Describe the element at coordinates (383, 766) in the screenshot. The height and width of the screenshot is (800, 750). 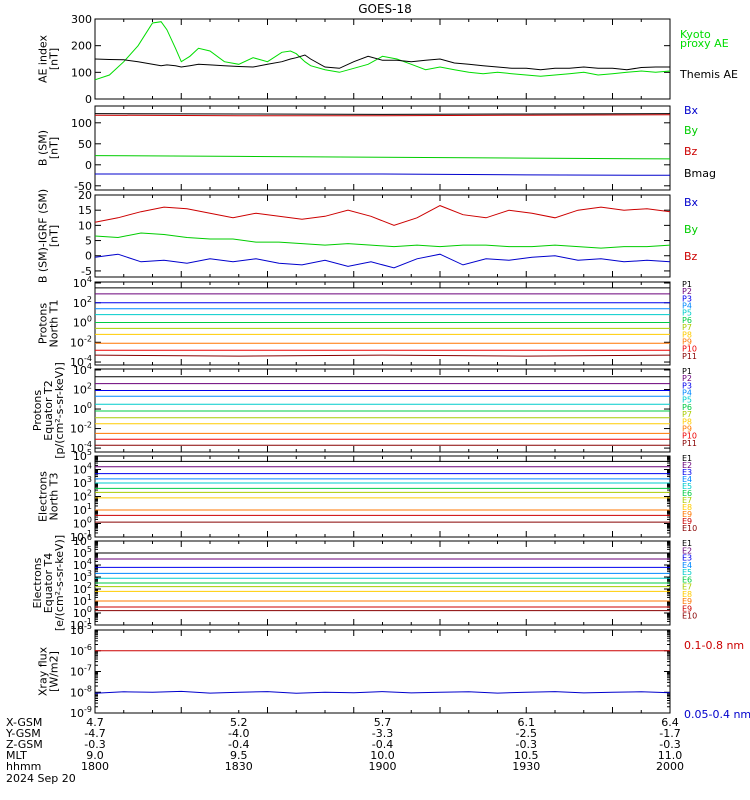
I see `footer-value: 1900` at that location.